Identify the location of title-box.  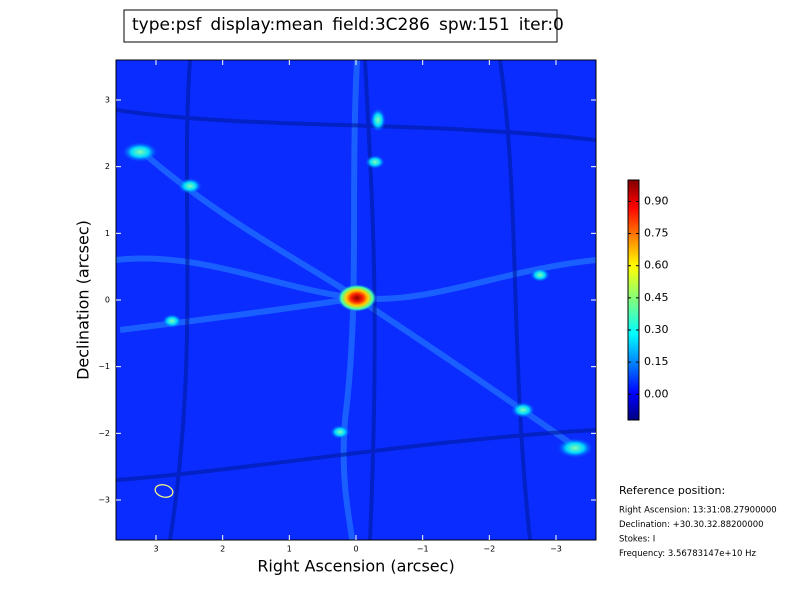
(340, 26).